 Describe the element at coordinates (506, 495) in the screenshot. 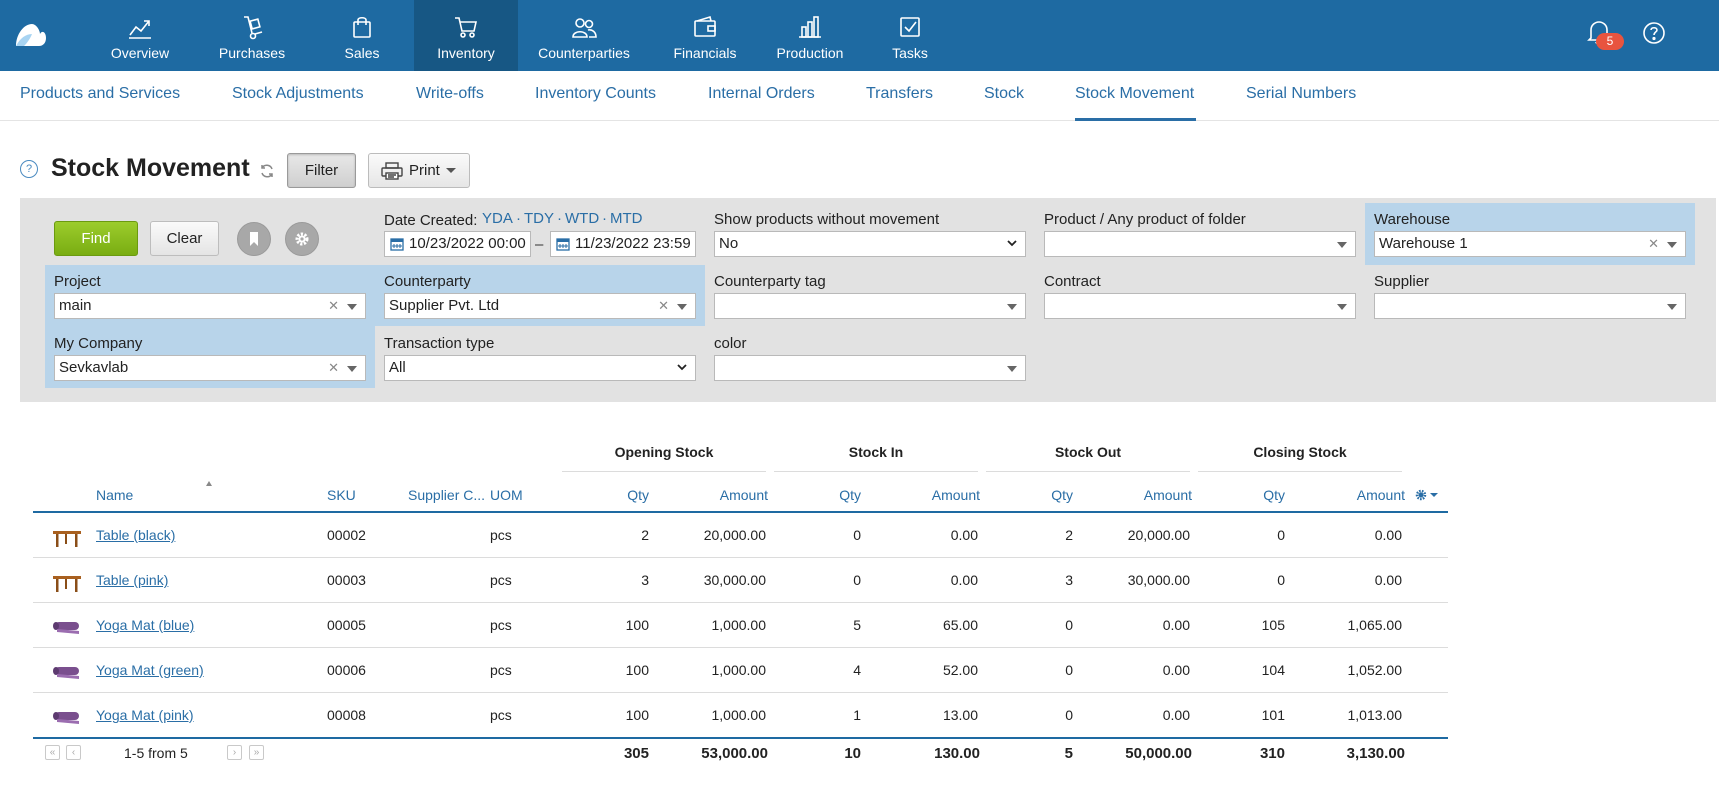

I see `col-uom: UOM` at that location.